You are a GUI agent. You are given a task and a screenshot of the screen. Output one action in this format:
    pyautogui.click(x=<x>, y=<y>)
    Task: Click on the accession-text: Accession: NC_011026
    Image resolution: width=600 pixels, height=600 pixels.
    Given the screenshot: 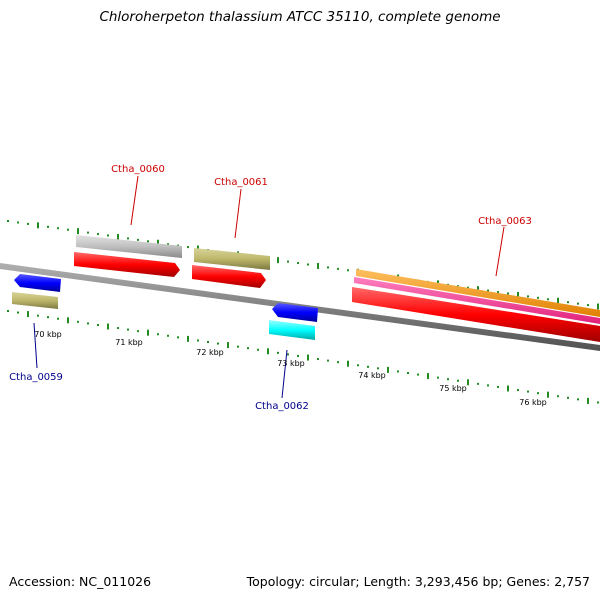 What is the action you would take?
    pyautogui.click(x=80, y=581)
    